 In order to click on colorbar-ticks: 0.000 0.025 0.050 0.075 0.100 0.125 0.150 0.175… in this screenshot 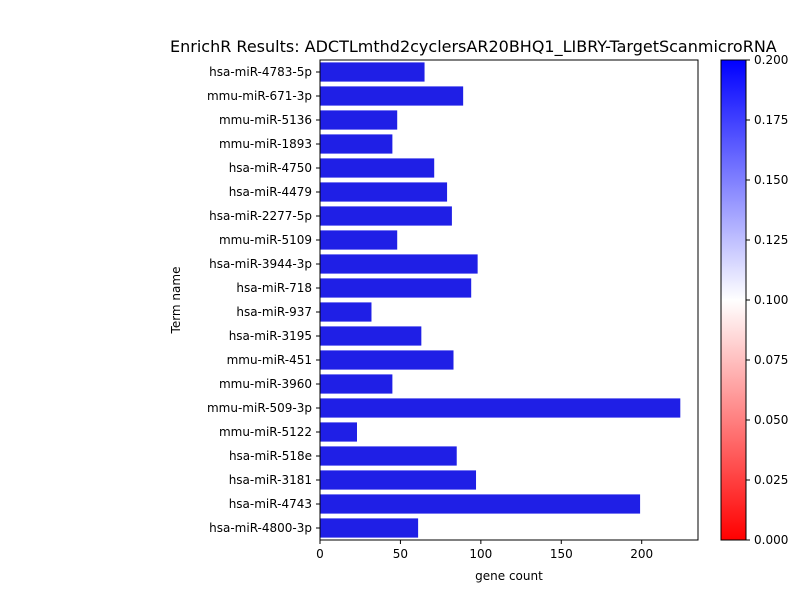, I will do `click(767, 300)`.